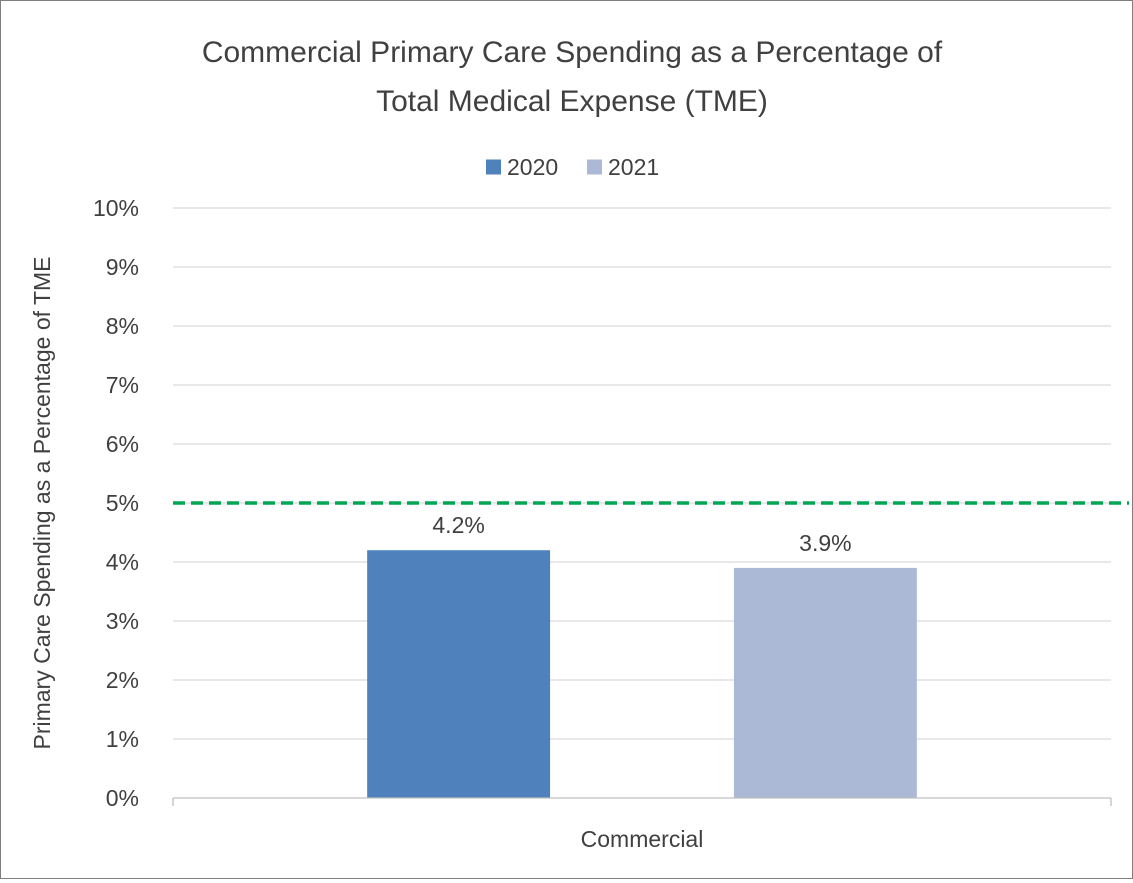  I want to click on y-tick-label: 3%, so click(122, 621).